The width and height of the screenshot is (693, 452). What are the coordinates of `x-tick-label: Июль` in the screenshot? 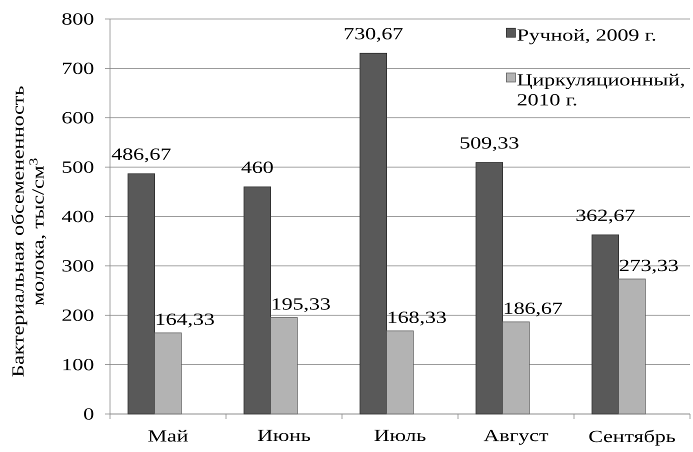 It's located at (400, 436).